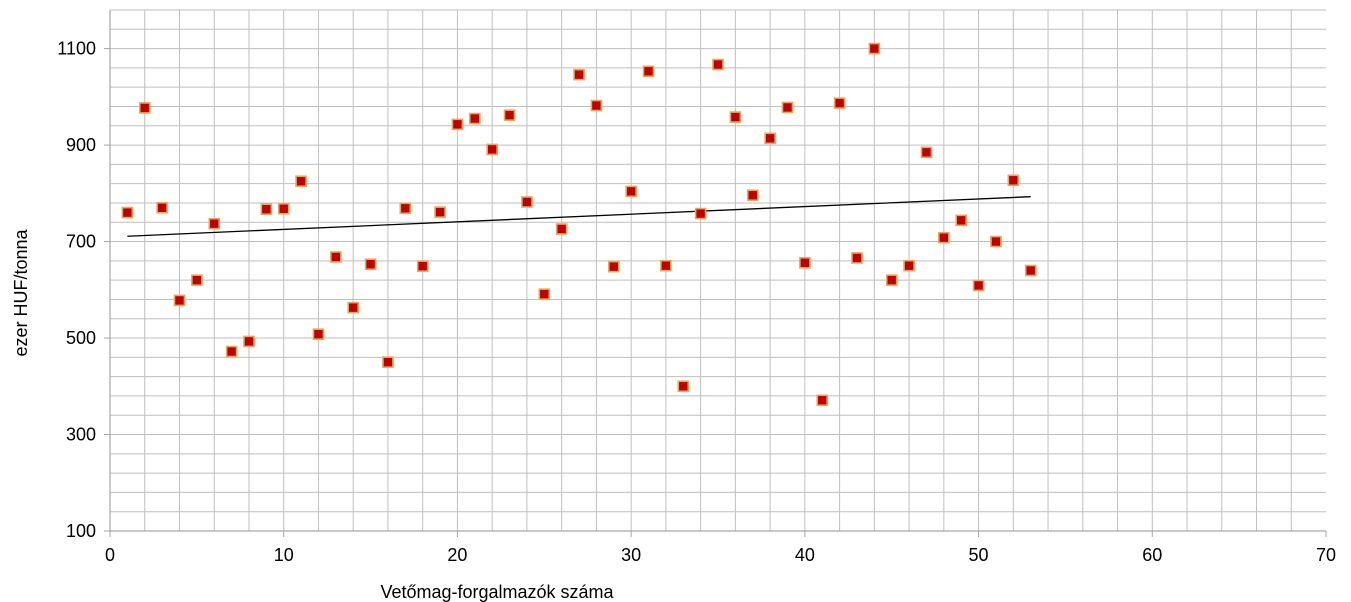  Describe the element at coordinates (81, 145) in the screenshot. I see `y-tick-label: 900` at that location.